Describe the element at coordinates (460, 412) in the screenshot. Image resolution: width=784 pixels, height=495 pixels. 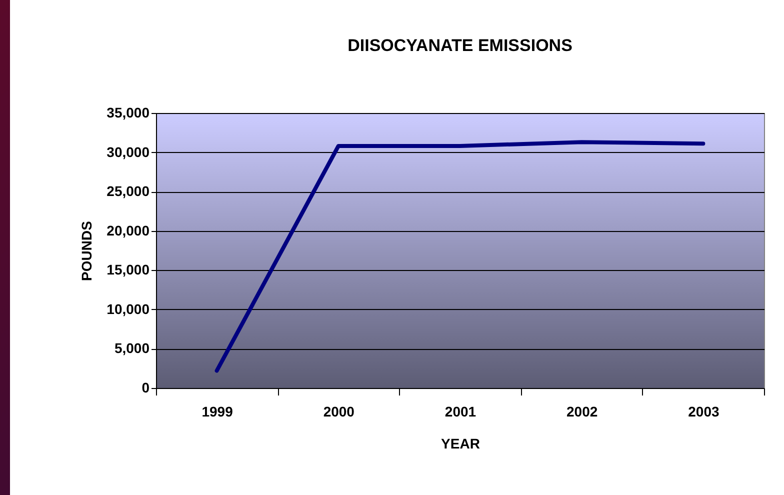
I see `x-tick-label: 2001` at that location.